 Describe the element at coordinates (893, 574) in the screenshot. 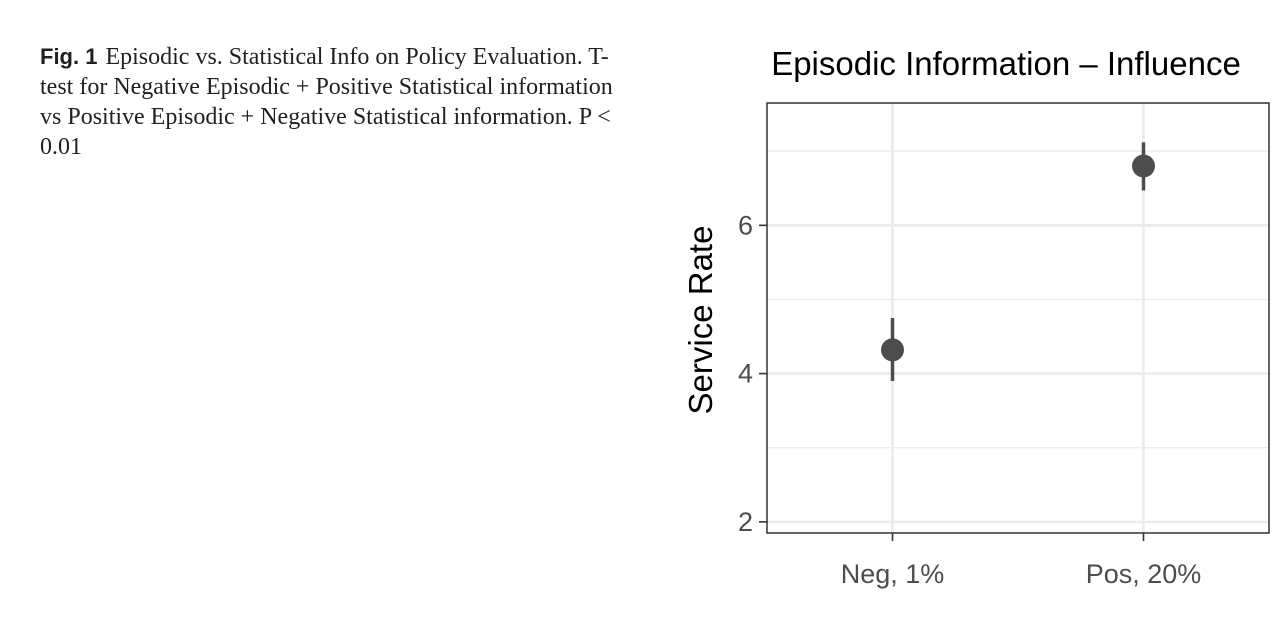

I see `x-tick-label: Neg, 1%` at that location.